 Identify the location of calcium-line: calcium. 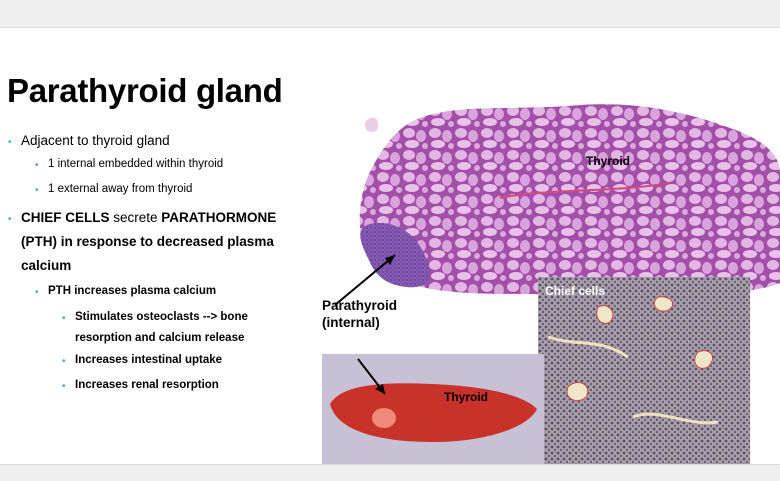
(46, 265).